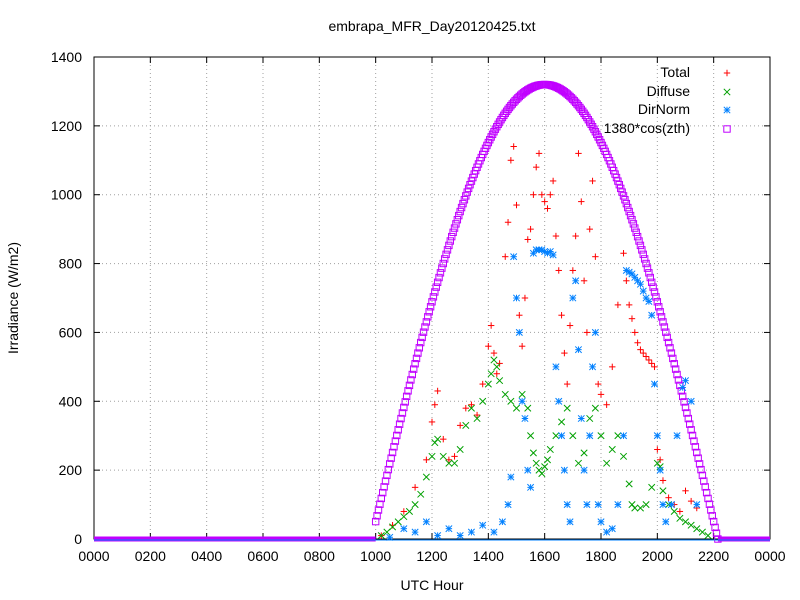 This screenshot has width=800, height=600. Describe the element at coordinates (727, 110) in the screenshot. I see `legend-symbol` at that location.